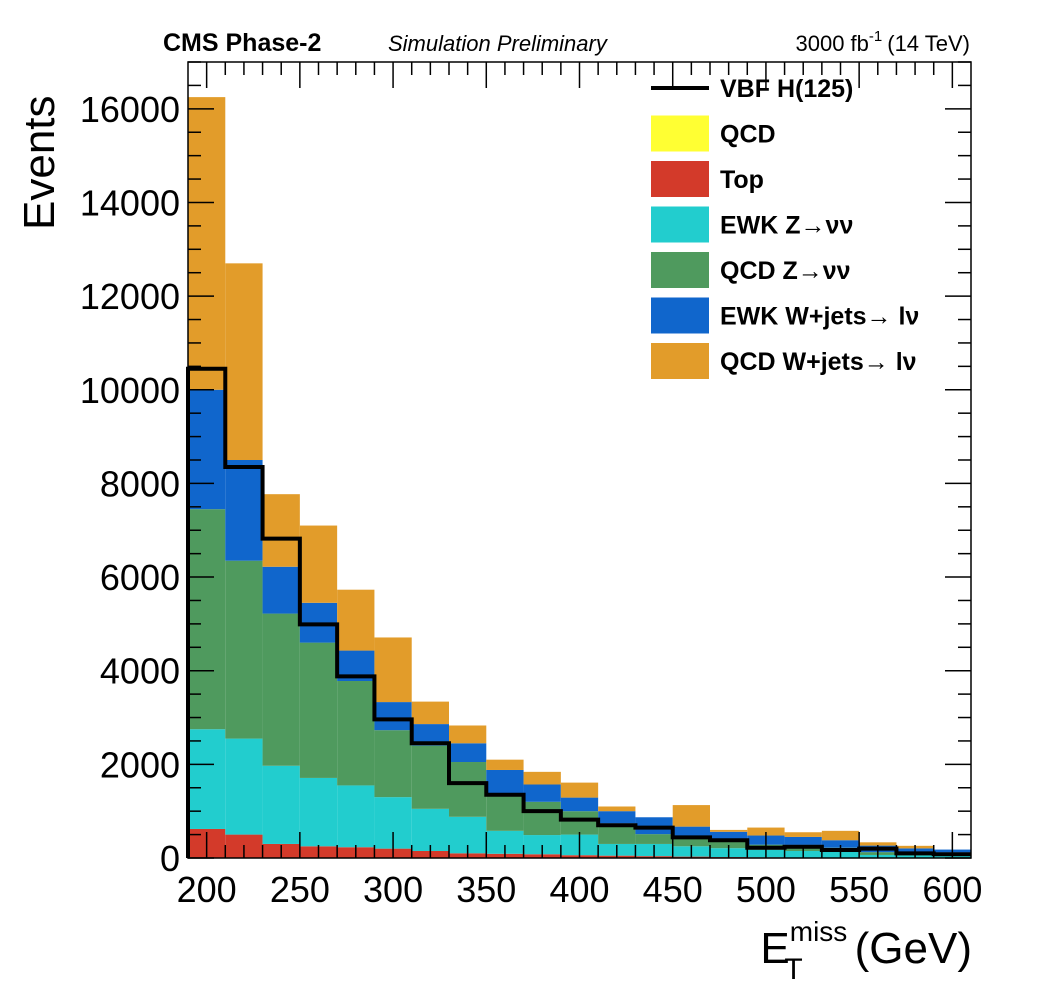 This screenshot has width=1038, height=1000. What do you see at coordinates (242, 43) in the screenshot?
I see `experiment-label: CMS Phase-2` at bounding box center [242, 43].